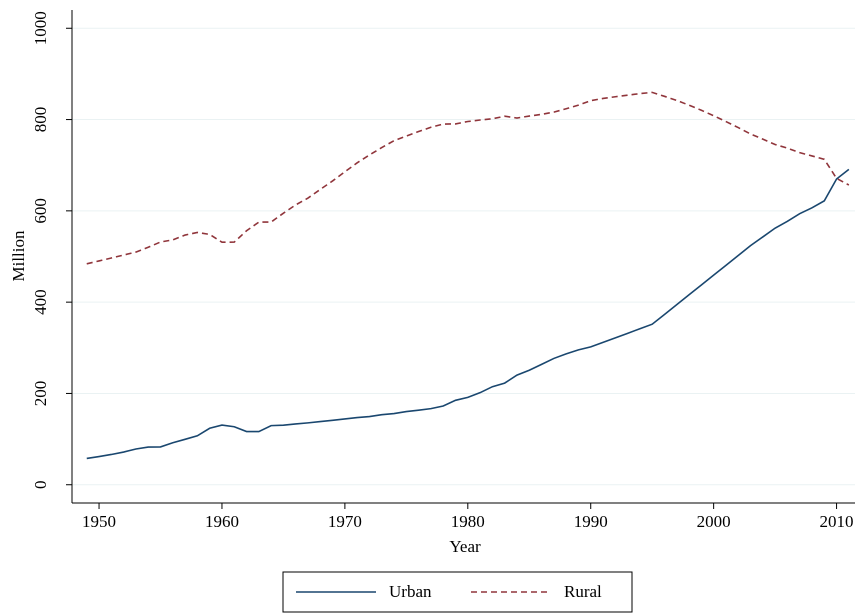 Image resolution: width=863 pixels, height=615 pixels. I want to click on x-tick-label: 2010, so click(837, 521).